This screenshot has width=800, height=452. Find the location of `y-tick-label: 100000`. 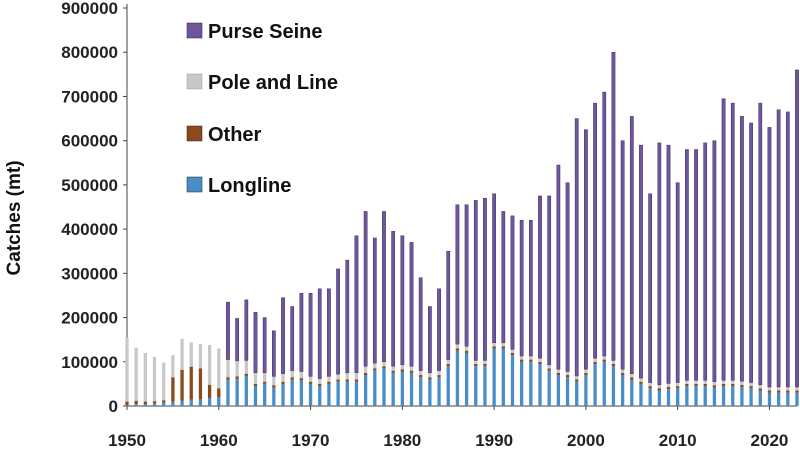

y-tick-label: 100000 is located at coordinates (89, 362).